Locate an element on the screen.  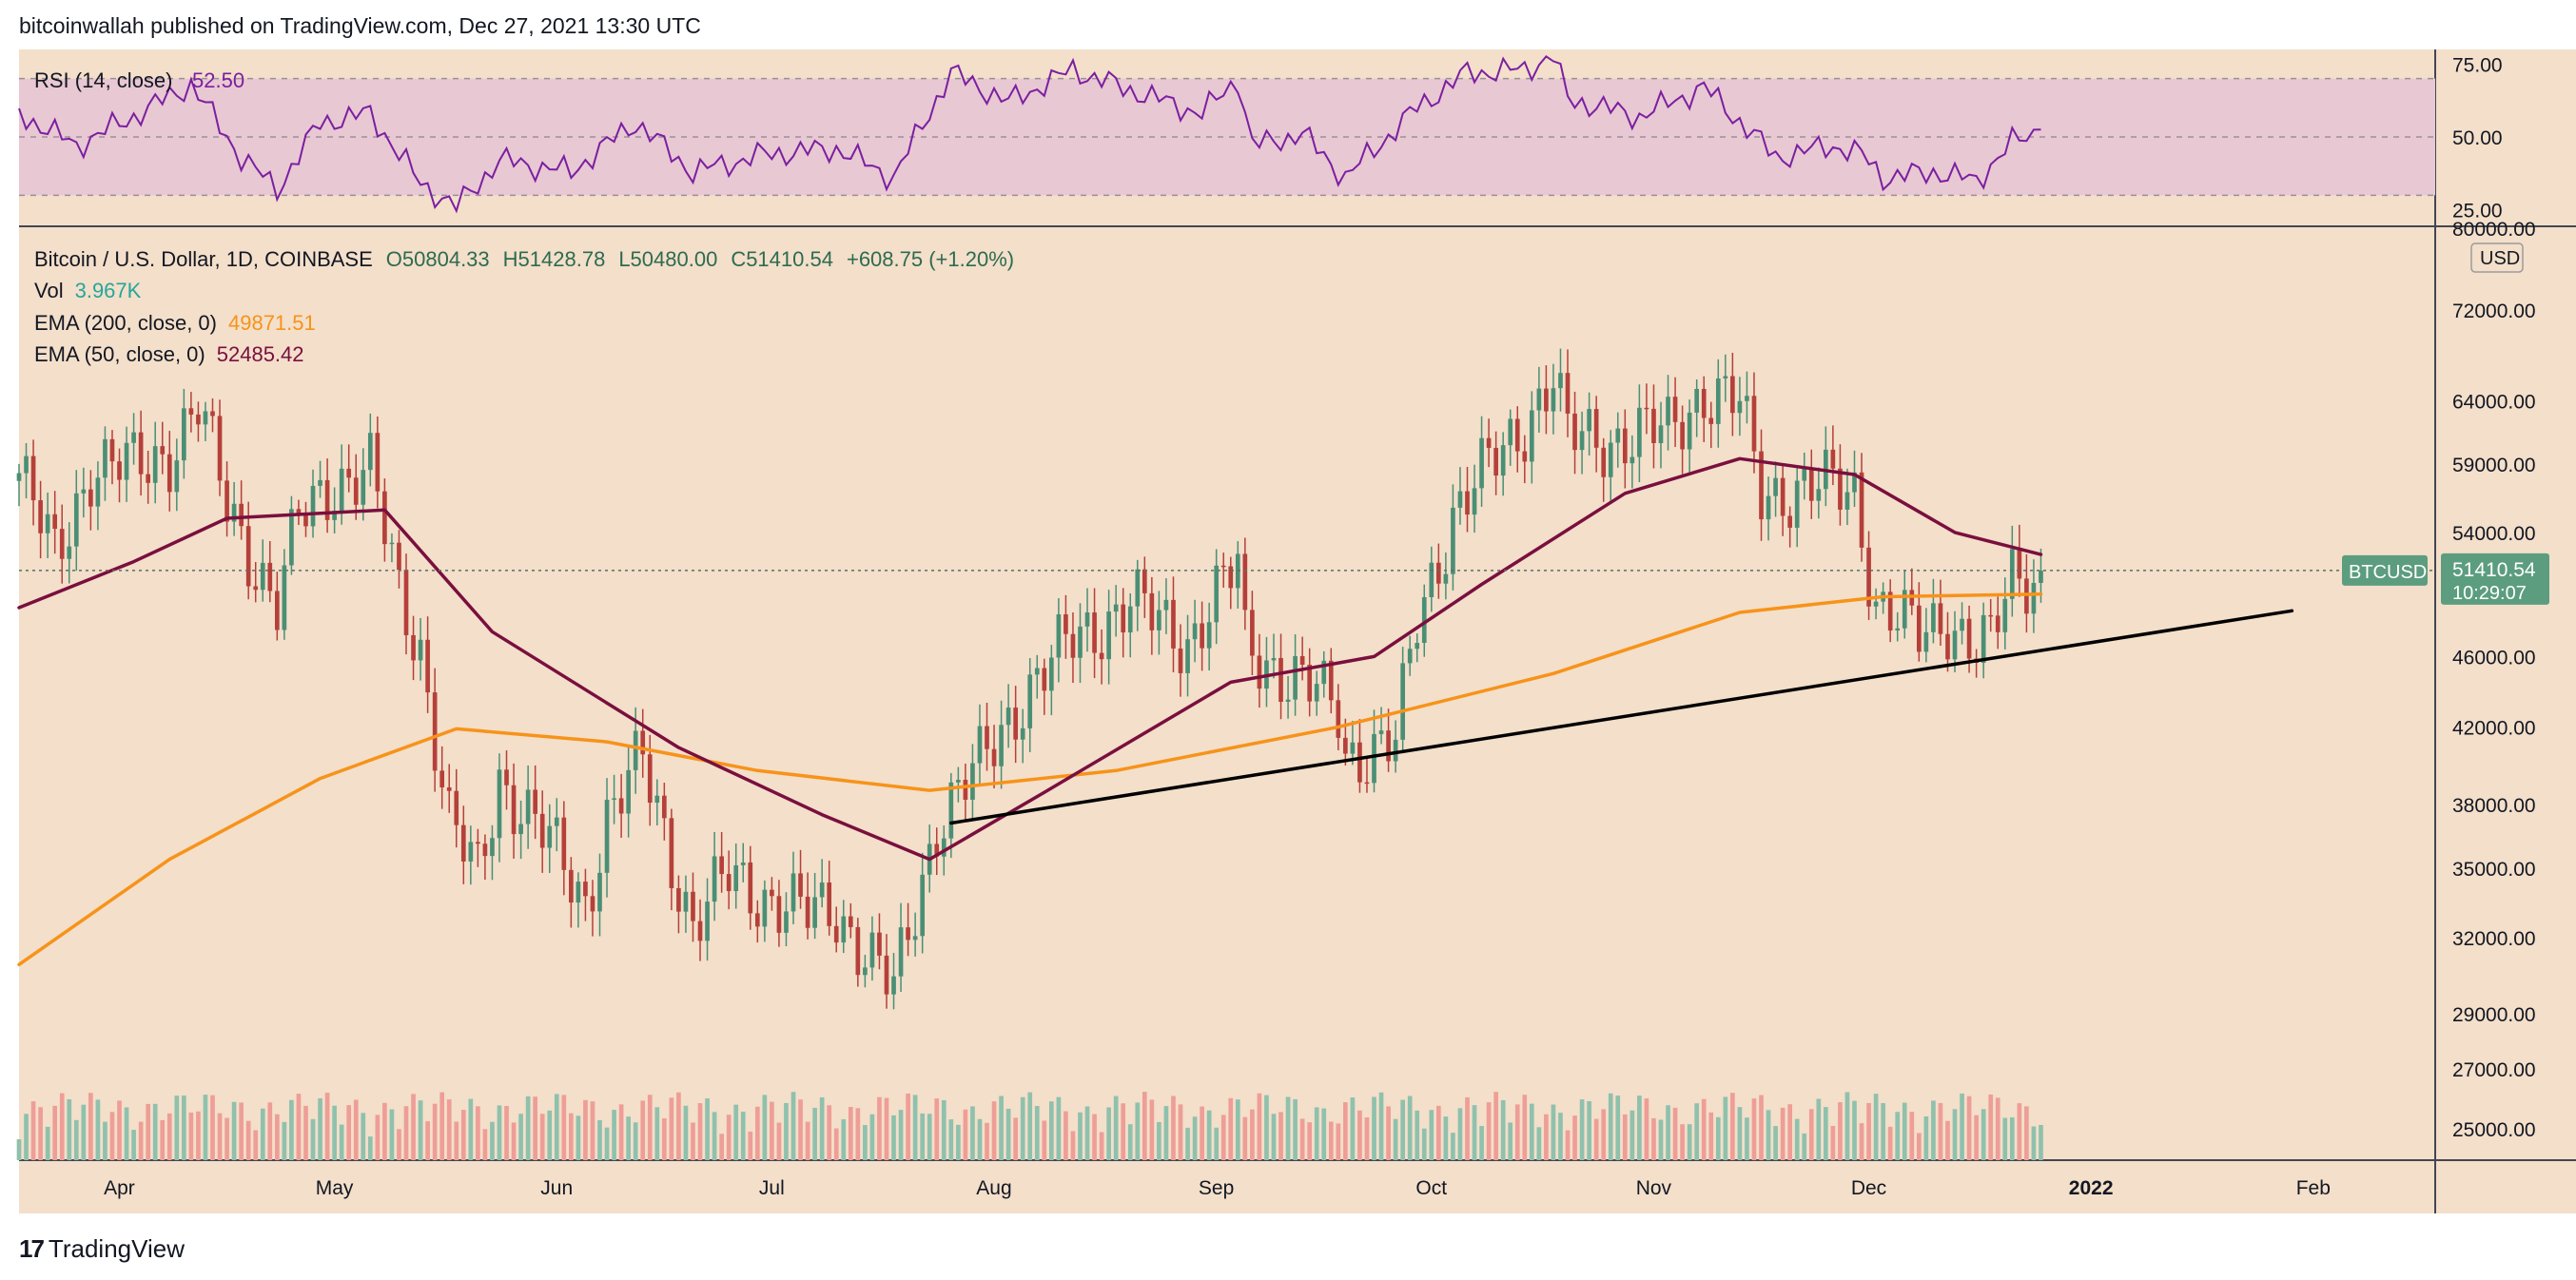
time-label-4: Aug is located at coordinates (994, 1188).